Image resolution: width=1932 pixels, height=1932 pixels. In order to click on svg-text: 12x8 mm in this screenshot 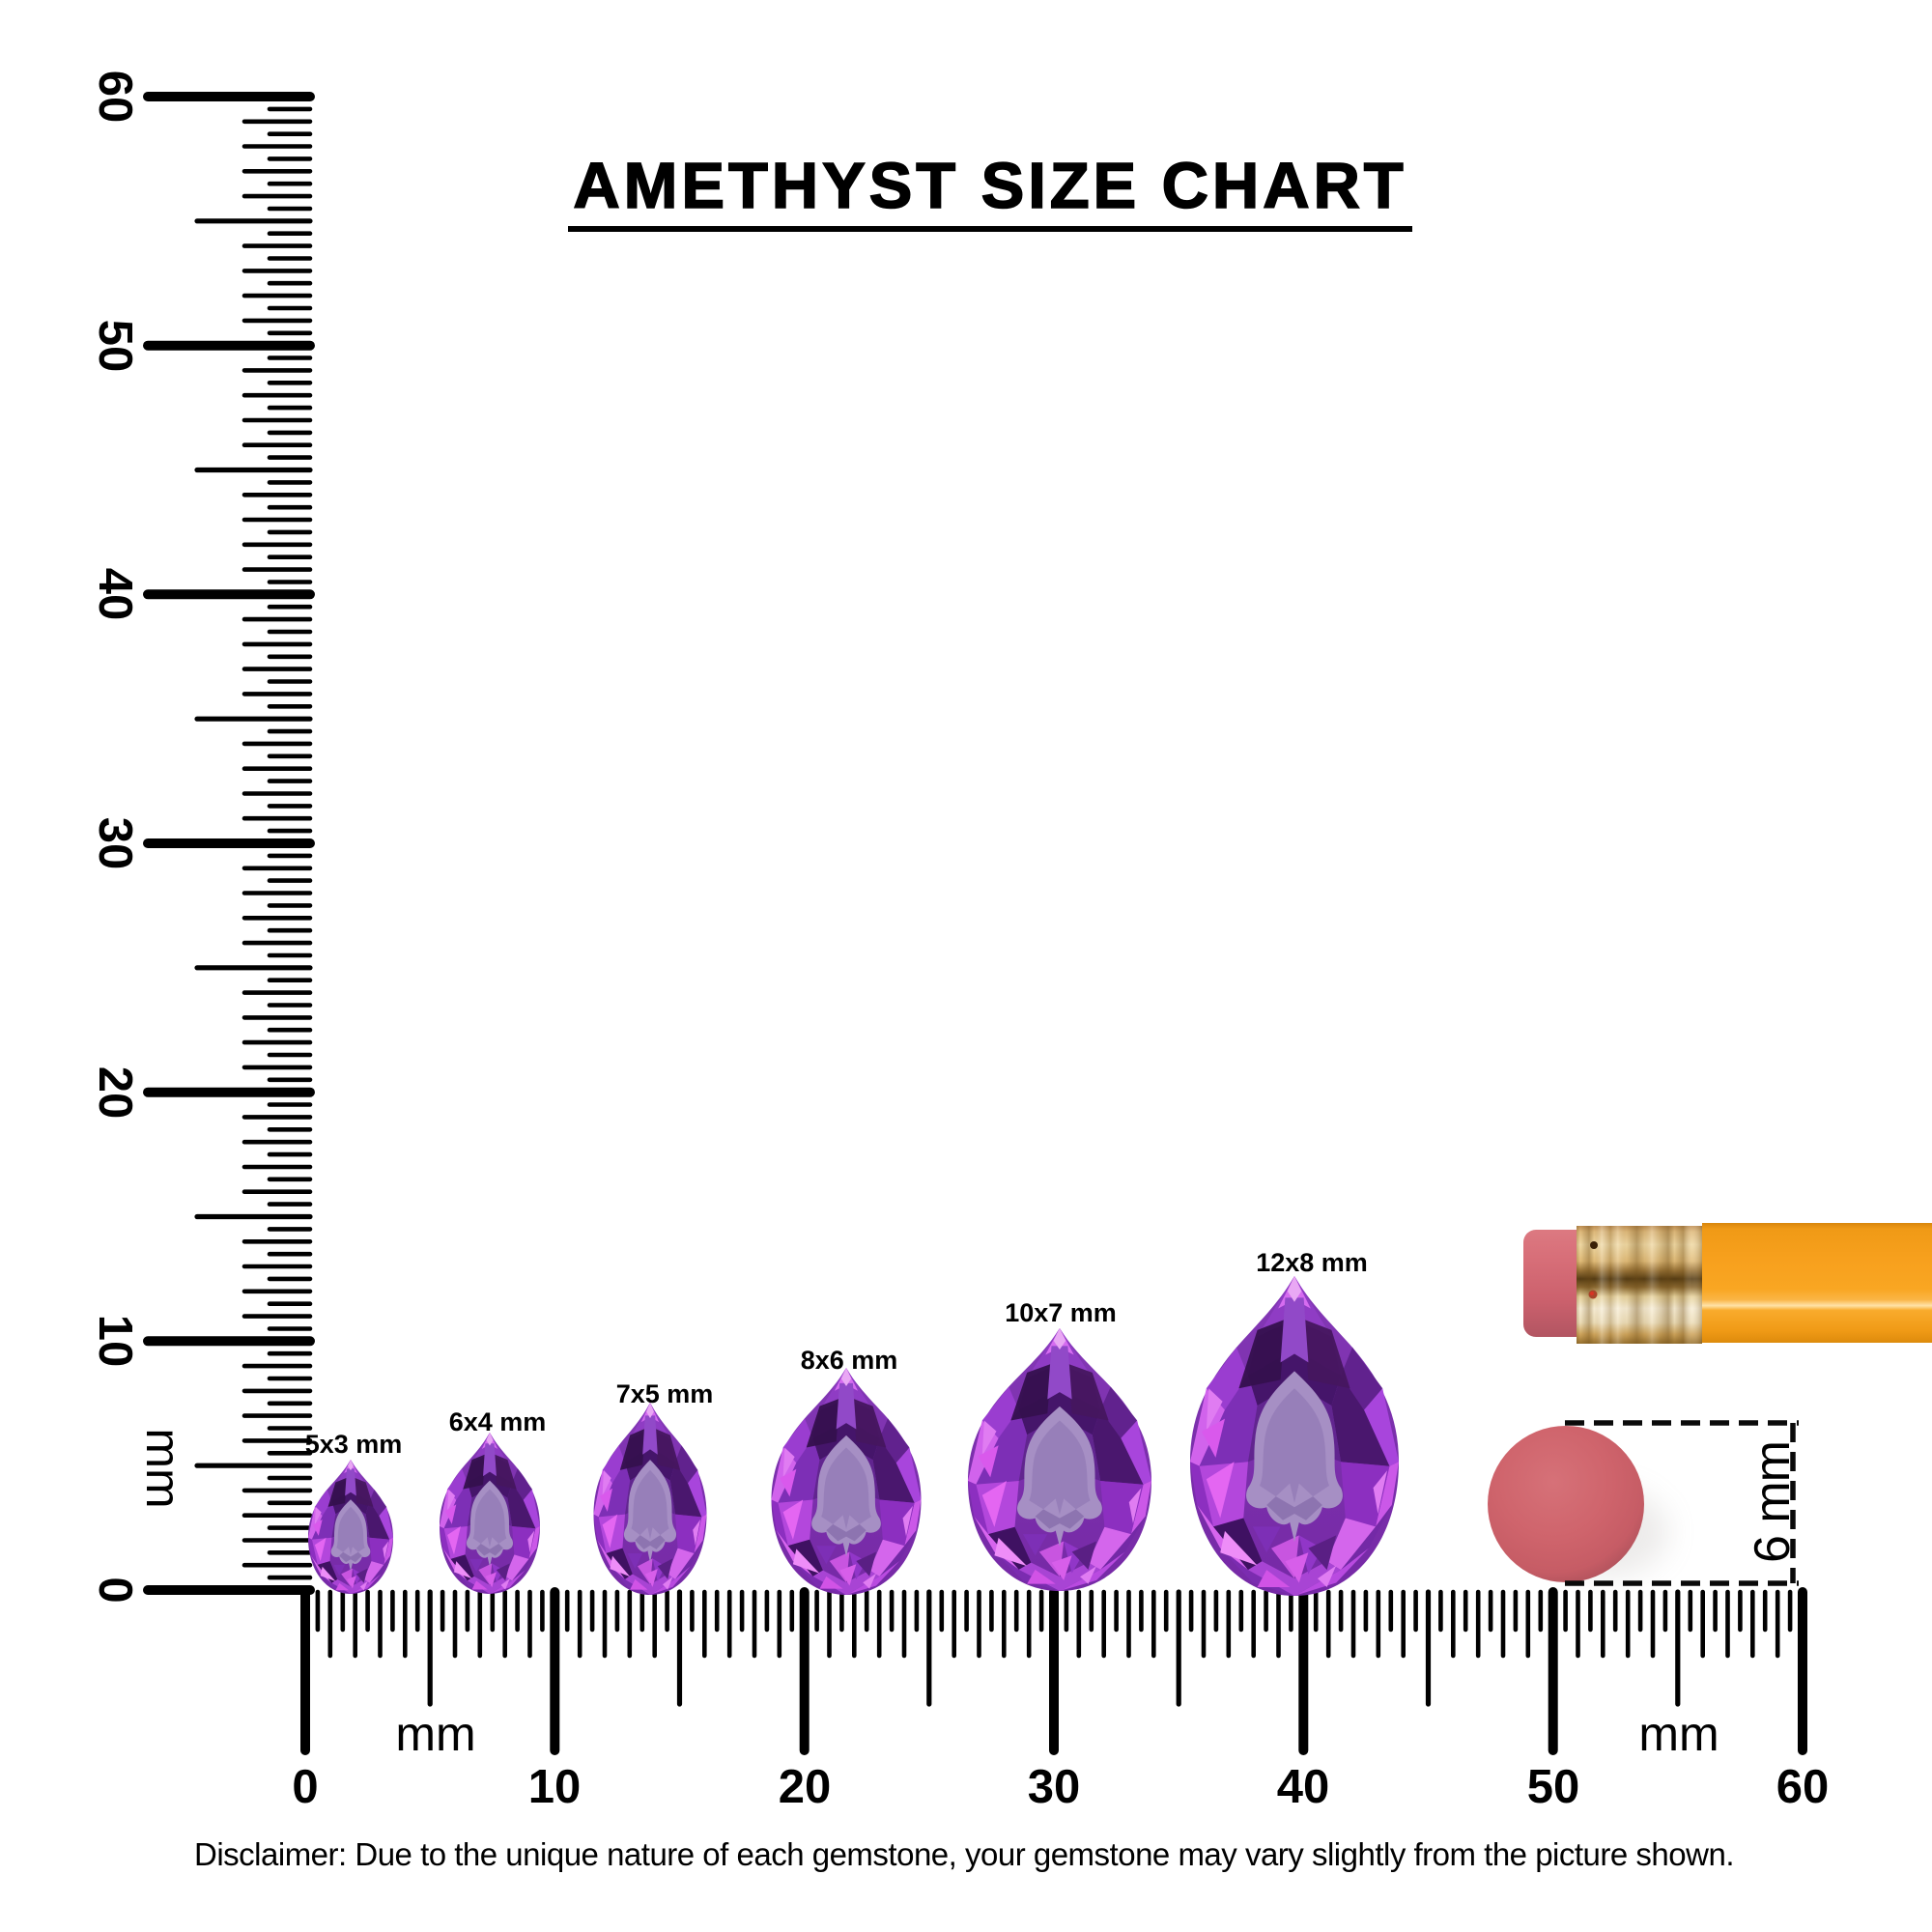, I will do `click(1312, 1262)`.